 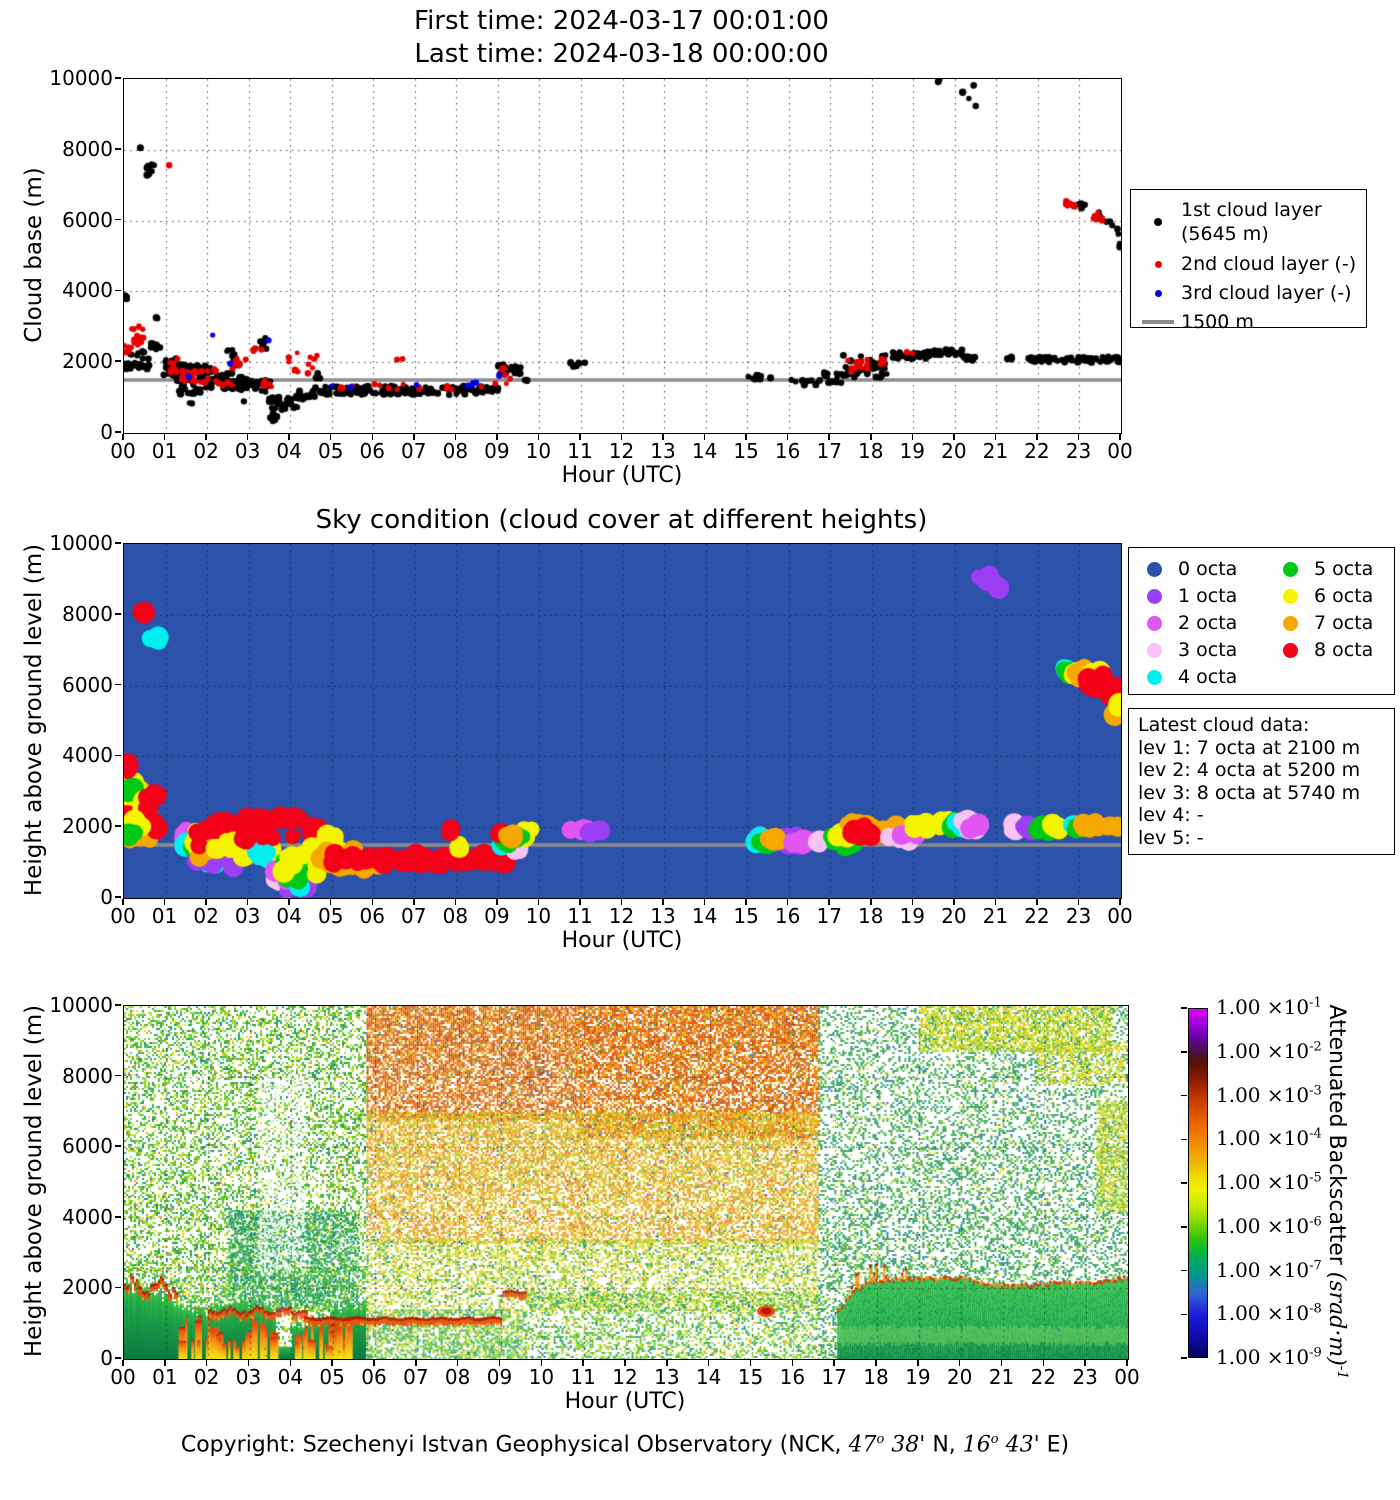 What do you see at coordinates (1269, 1182) in the screenshot?
I see `colorbar-tick-label: 1.00 ×10-5` at bounding box center [1269, 1182].